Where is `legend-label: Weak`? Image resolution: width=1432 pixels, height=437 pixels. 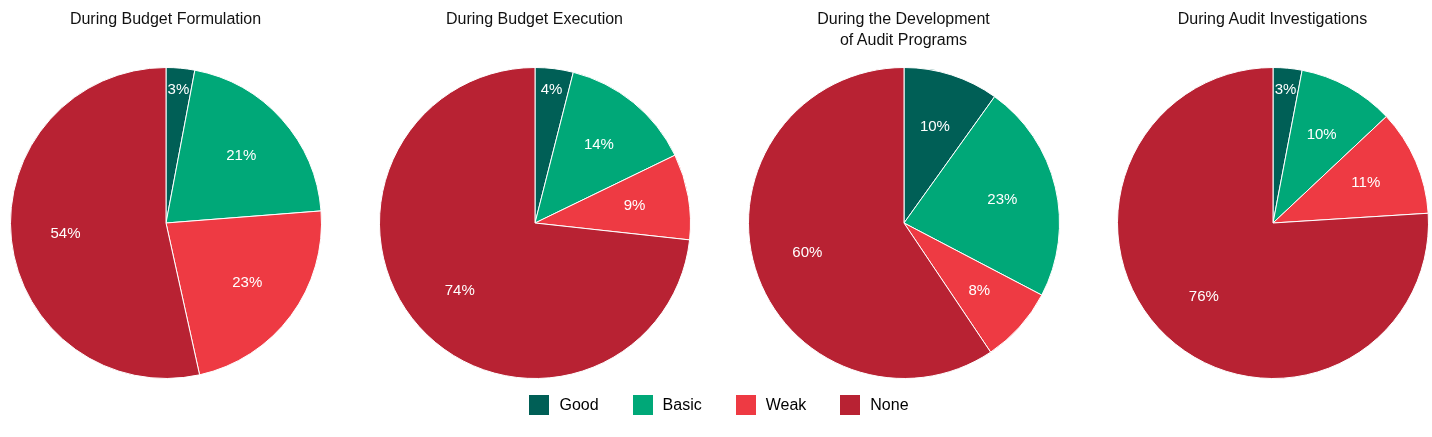 legend-label: Weak is located at coordinates (786, 405).